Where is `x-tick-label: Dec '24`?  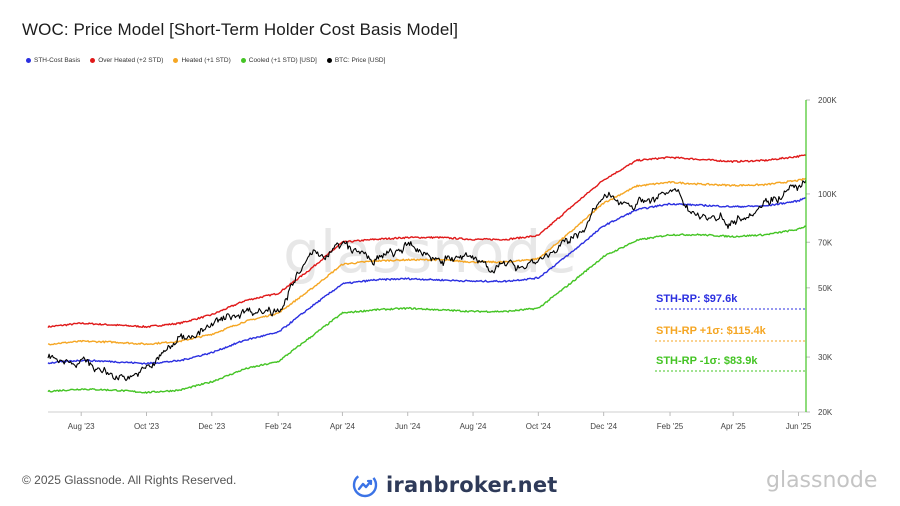
x-tick-label: Dec '24 is located at coordinates (603, 426).